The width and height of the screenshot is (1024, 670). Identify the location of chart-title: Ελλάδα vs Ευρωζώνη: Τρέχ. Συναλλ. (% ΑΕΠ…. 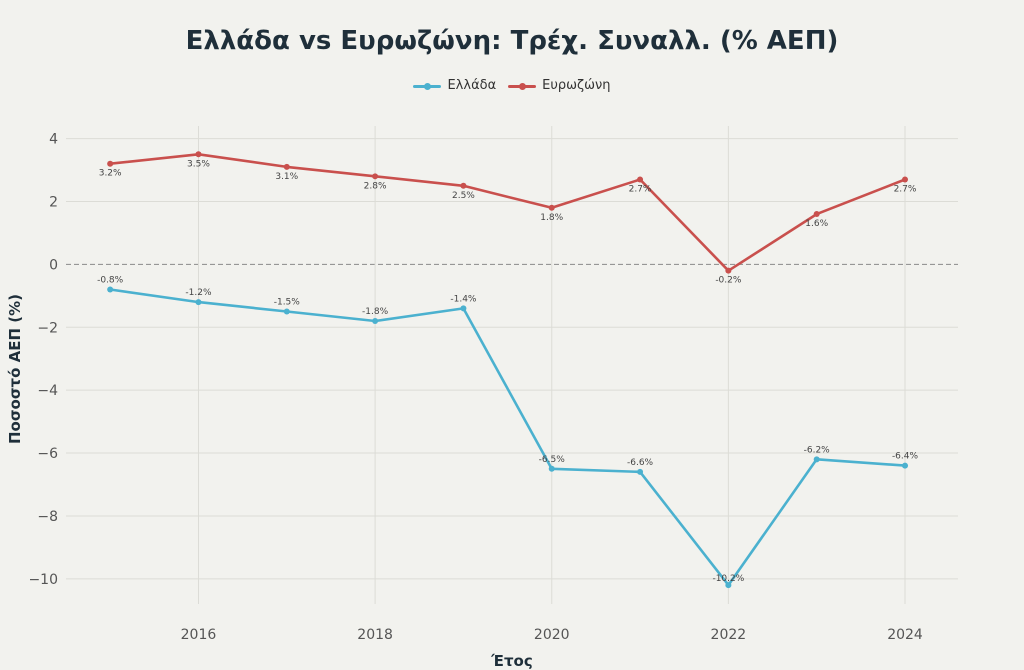
(512, 41).